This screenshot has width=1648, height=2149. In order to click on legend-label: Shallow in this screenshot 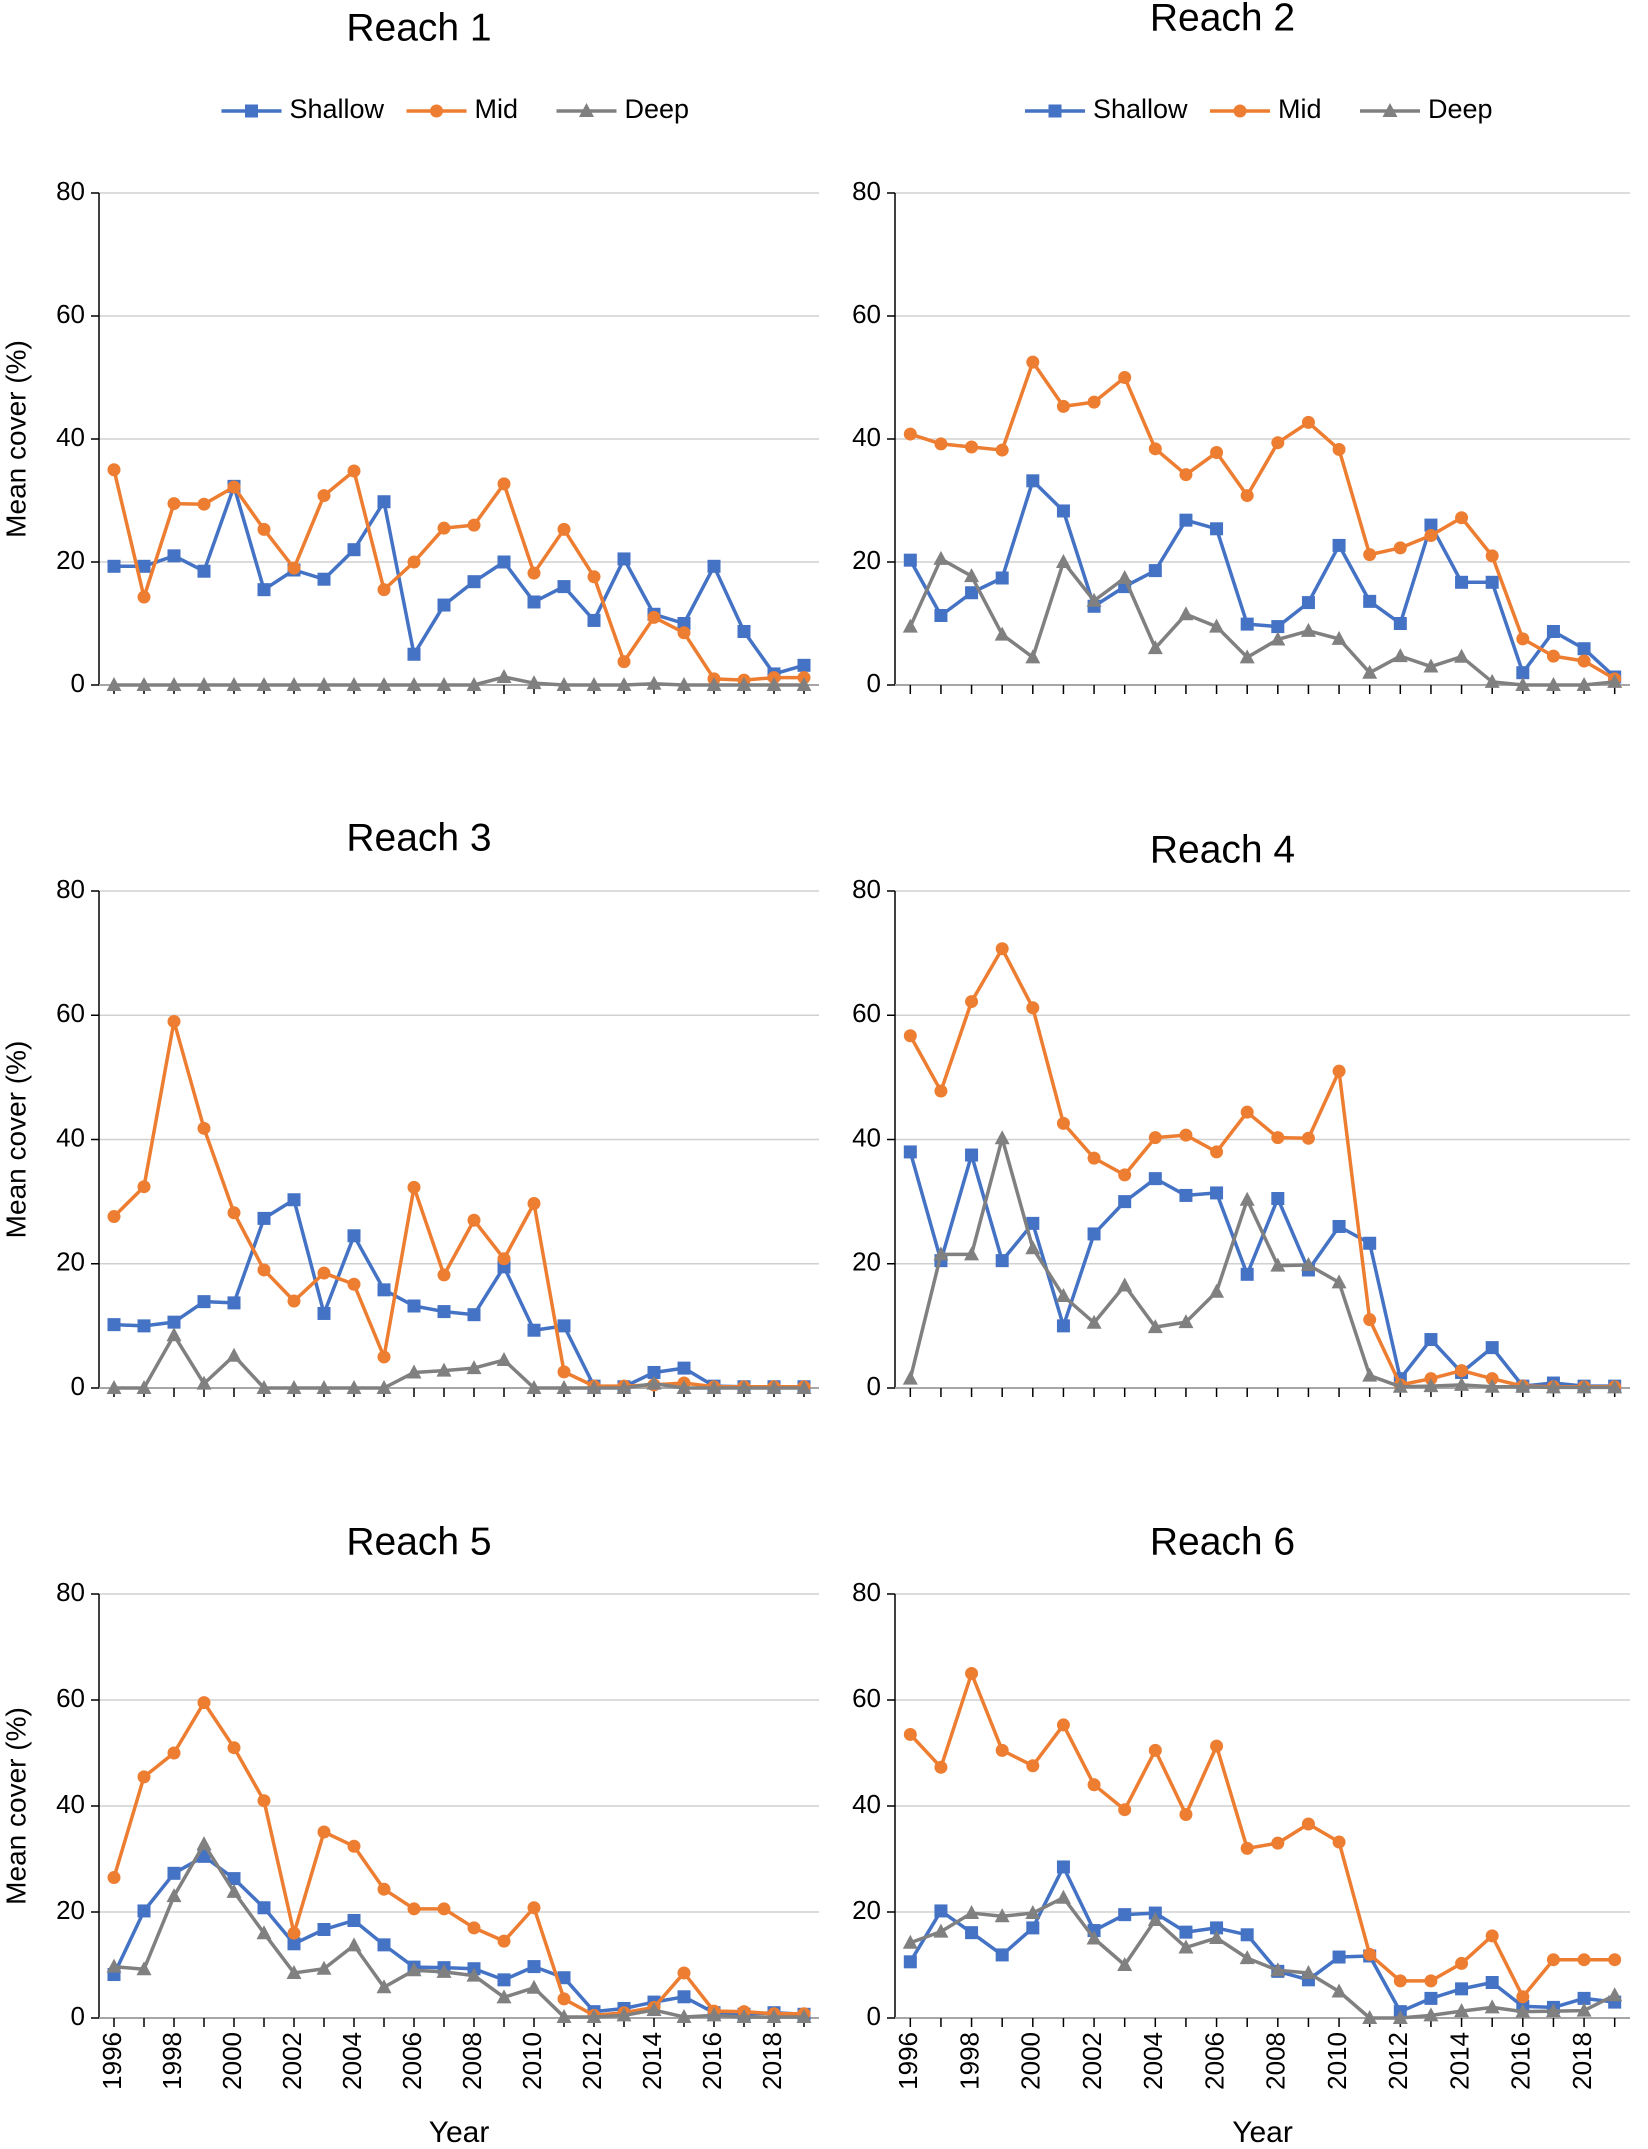, I will do `click(337, 109)`.